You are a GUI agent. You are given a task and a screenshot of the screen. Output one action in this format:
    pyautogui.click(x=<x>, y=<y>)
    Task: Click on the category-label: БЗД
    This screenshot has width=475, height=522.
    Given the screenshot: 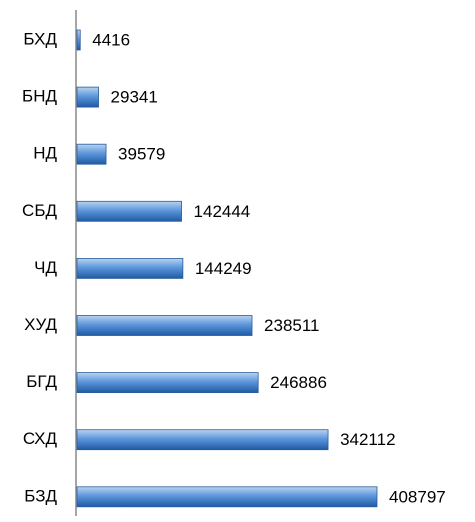 What is the action you would take?
    pyautogui.click(x=40, y=495)
    